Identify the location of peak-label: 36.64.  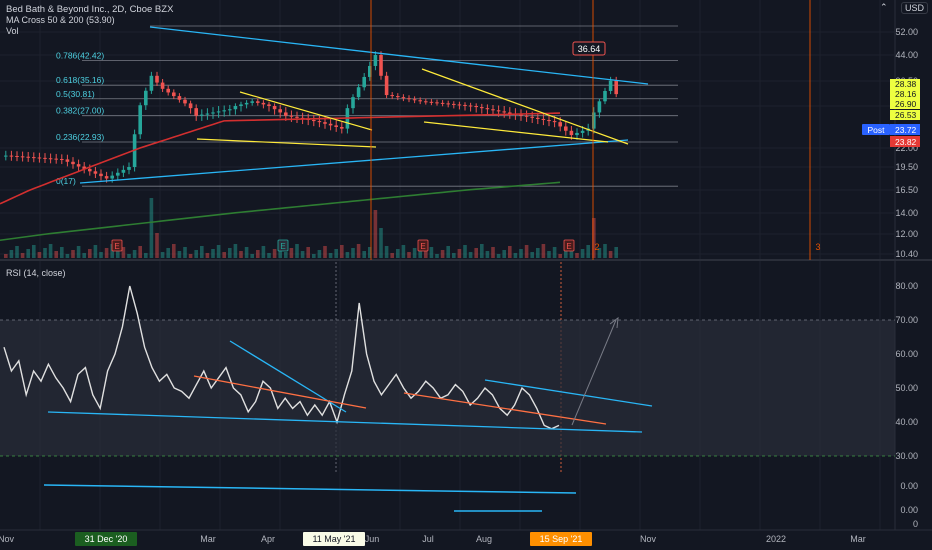
(589, 49).